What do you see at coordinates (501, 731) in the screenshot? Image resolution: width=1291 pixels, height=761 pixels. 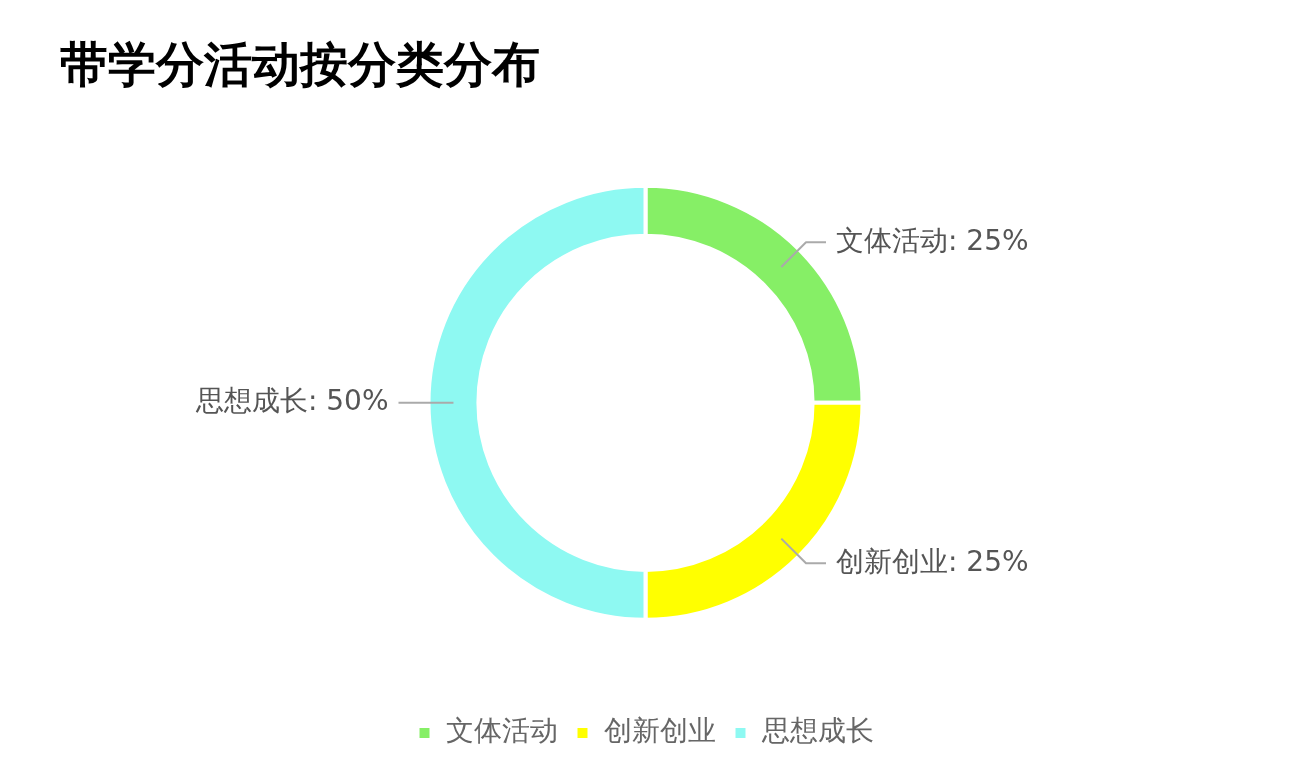 I see `legend-label: 文体活动` at bounding box center [501, 731].